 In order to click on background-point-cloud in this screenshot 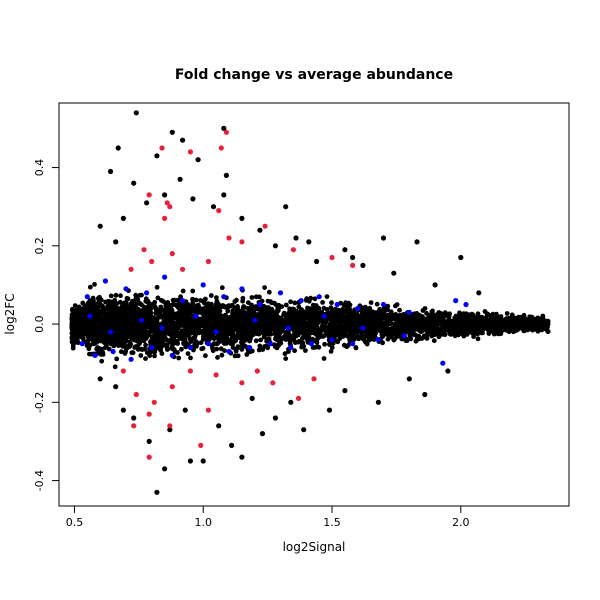, I will do `click(310, 326)`.